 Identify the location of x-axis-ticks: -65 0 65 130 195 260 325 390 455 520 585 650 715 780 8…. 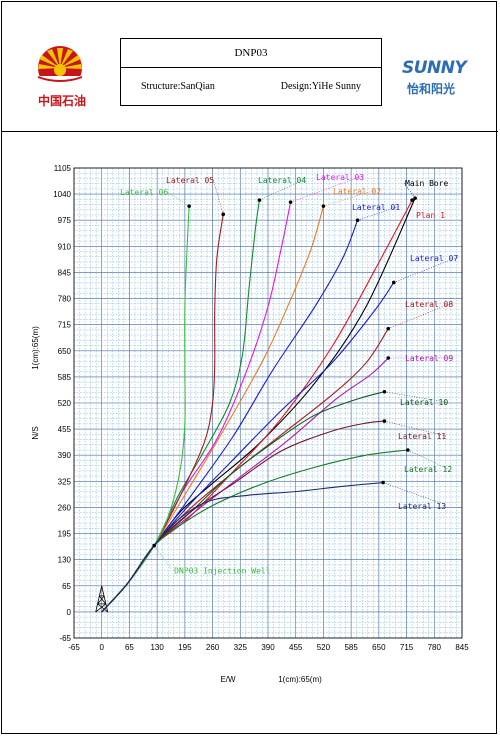
(268, 647).